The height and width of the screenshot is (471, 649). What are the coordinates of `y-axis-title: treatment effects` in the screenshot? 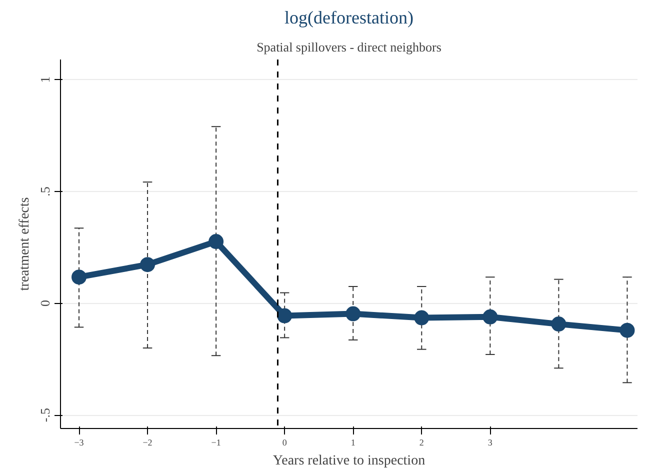 It's located at (25, 244).